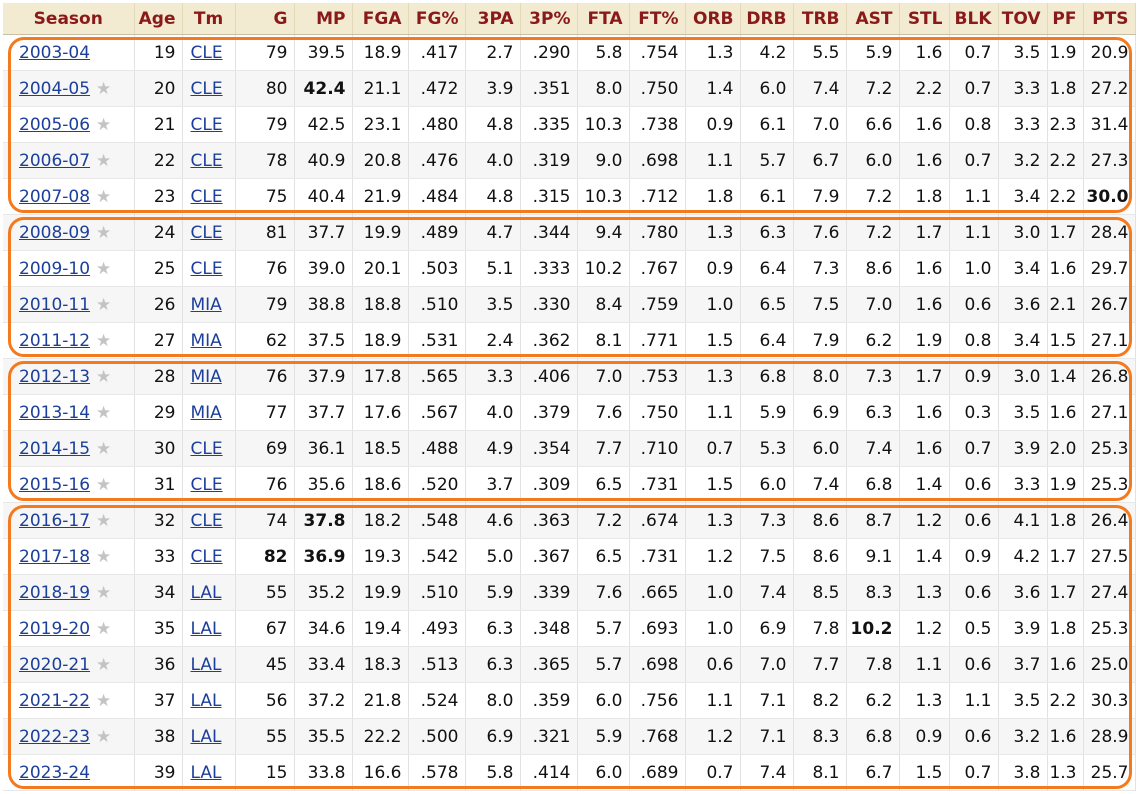 The height and width of the screenshot is (794, 1142). What do you see at coordinates (55, 556) in the screenshot?
I see `season-link: 2017-18` at bounding box center [55, 556].